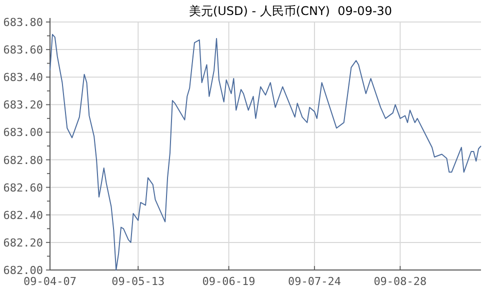  What do you see at coordinates (23, 187) in the screenshot?
I see `y-tick-label: 682.60` at bounding box center [23, 187].